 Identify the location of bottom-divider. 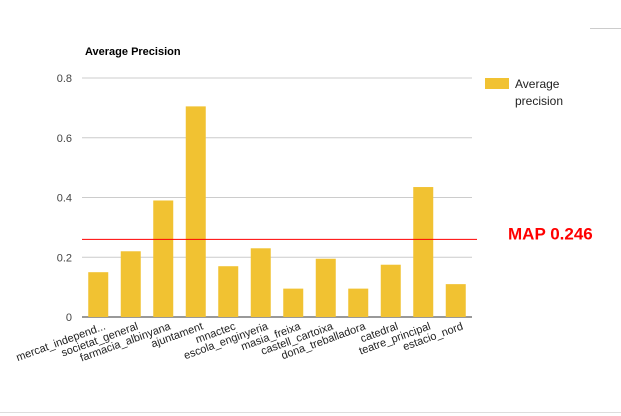
(310, 412).